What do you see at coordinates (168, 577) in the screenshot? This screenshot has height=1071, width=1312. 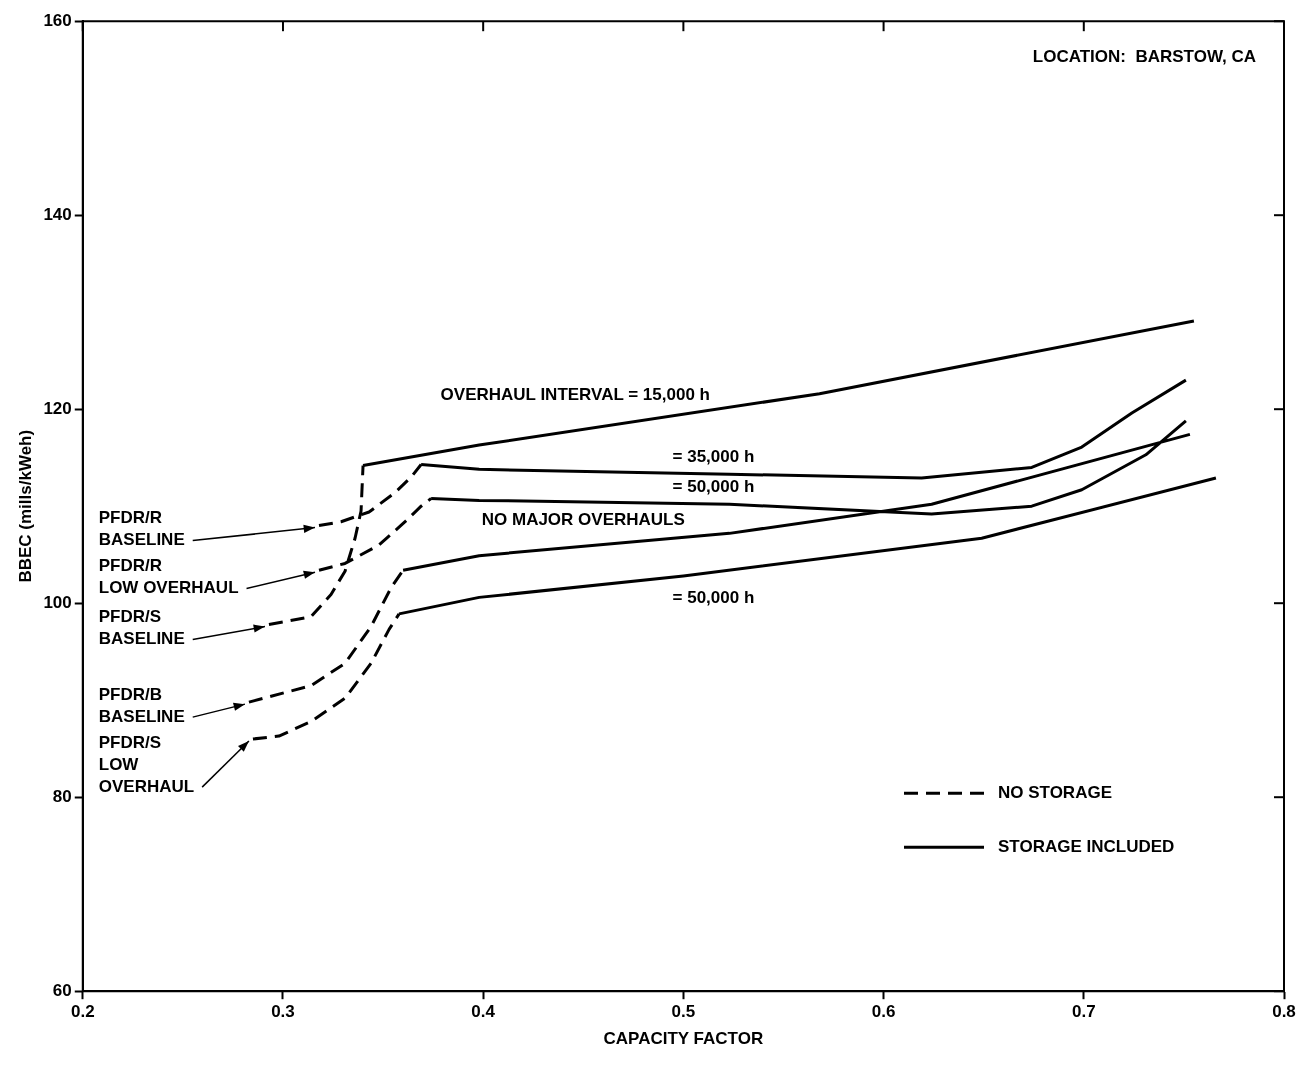 I see `annotation: PFDR/R LOW OVERHAUL` at bounding box center [168, 577].